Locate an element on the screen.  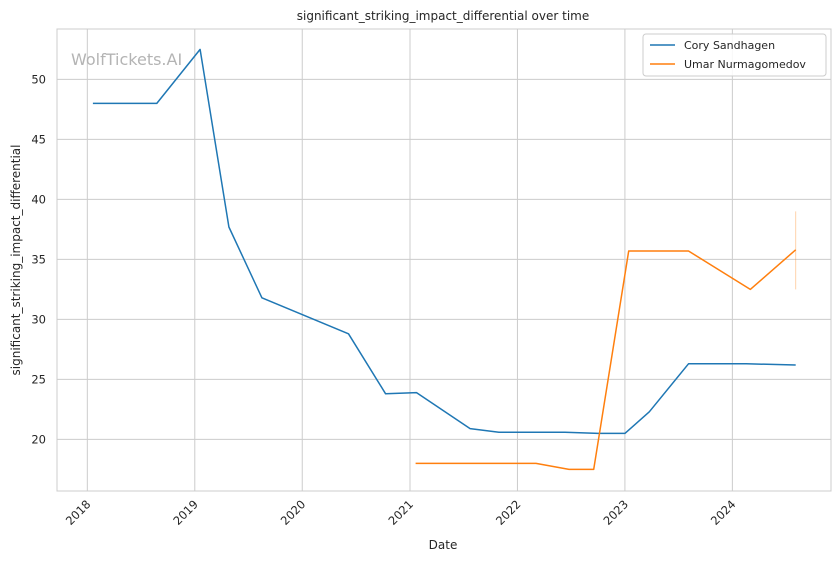
legend-label-series-1: Cory Sandhagen is located at coordinates (729, 45).